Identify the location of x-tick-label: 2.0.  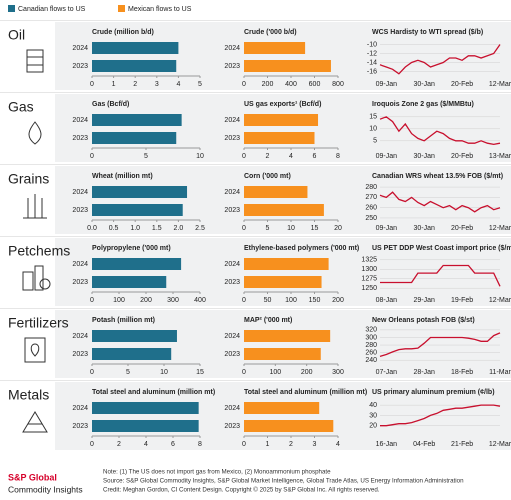
(179, 228).